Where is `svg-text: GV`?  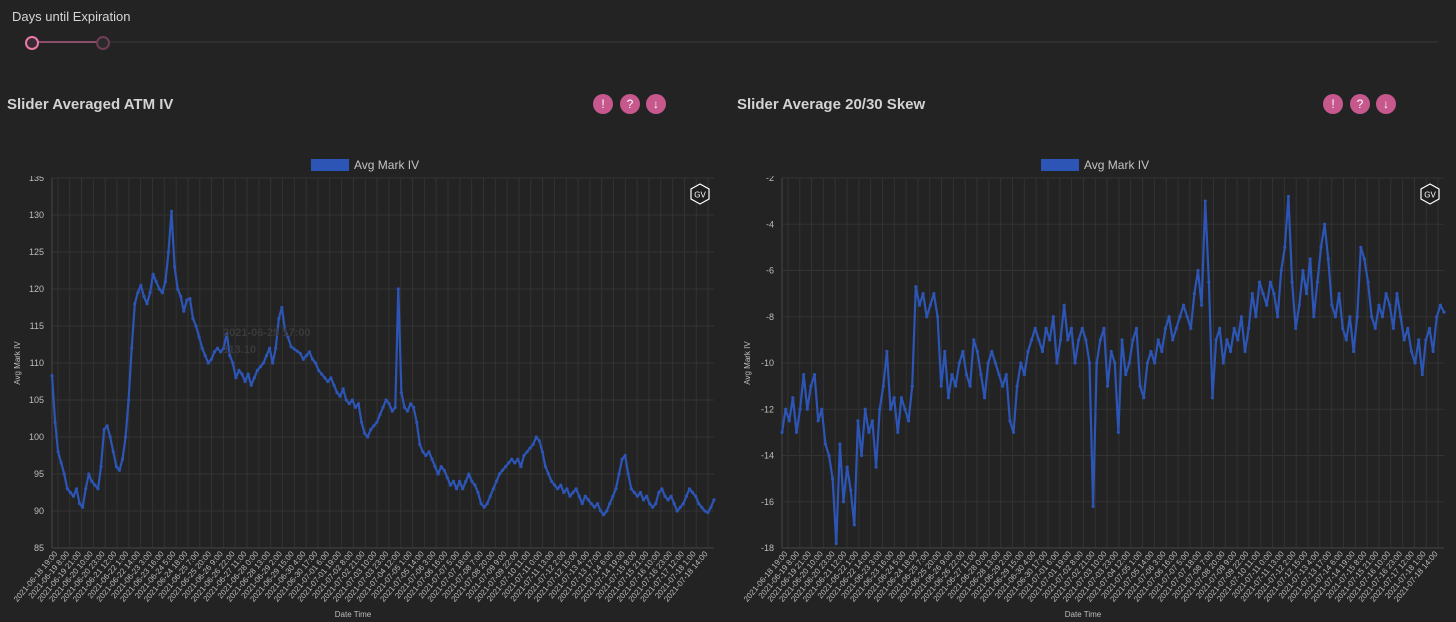
svg-text: GV is located at coordinates (1430, 195).